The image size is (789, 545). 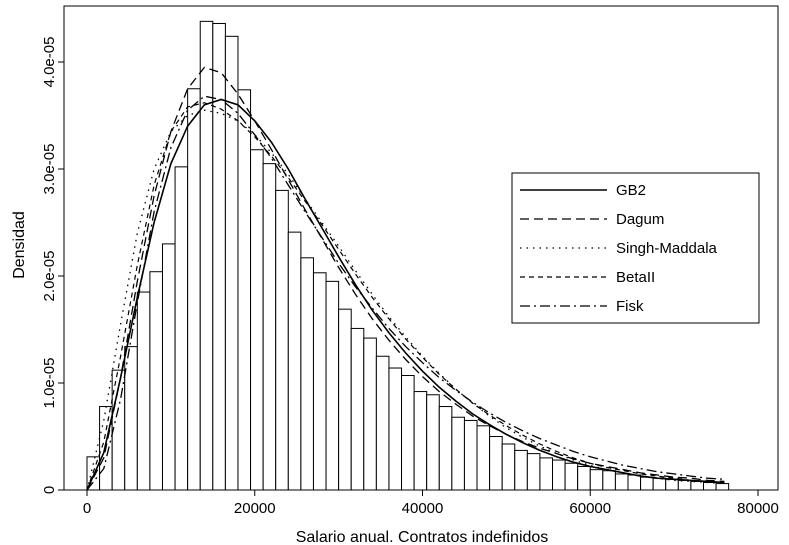 What do you see at coordinates (19, 245) in the screenshot?
I see `y-axis-title: Densidad` at bounding box center [19, 245].